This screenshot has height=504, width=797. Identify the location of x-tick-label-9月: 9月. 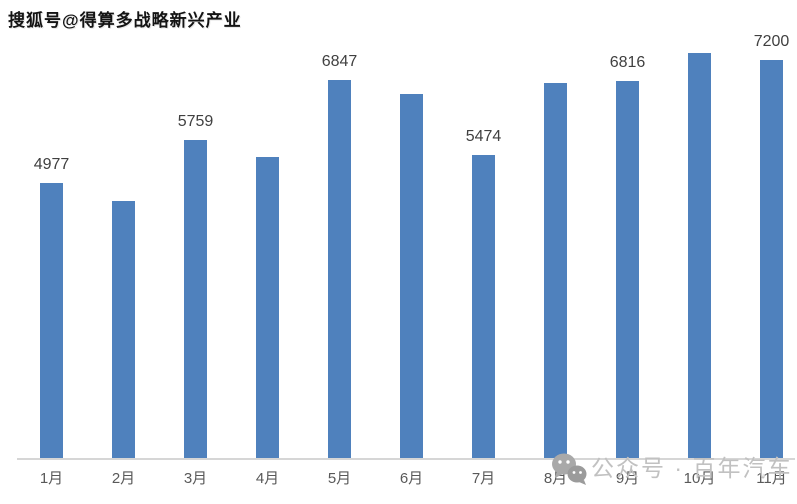
(627, 478).